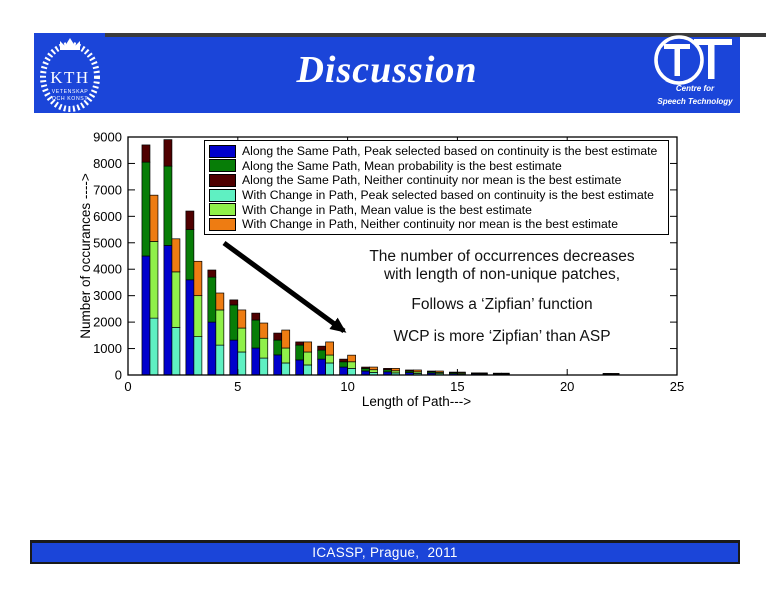 The height and width of the screenshot is (600, 776). Describe the element at coordinates (502, 274) in the screenshot. I see `annotation-line: with length of non-unique patches,` at that location.